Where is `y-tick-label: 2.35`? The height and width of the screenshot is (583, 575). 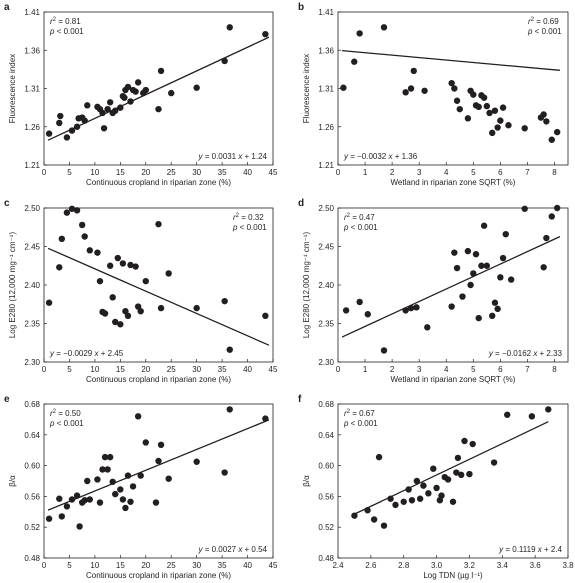 y-tick-label: 2.35 is located at coordinates (326, 324).